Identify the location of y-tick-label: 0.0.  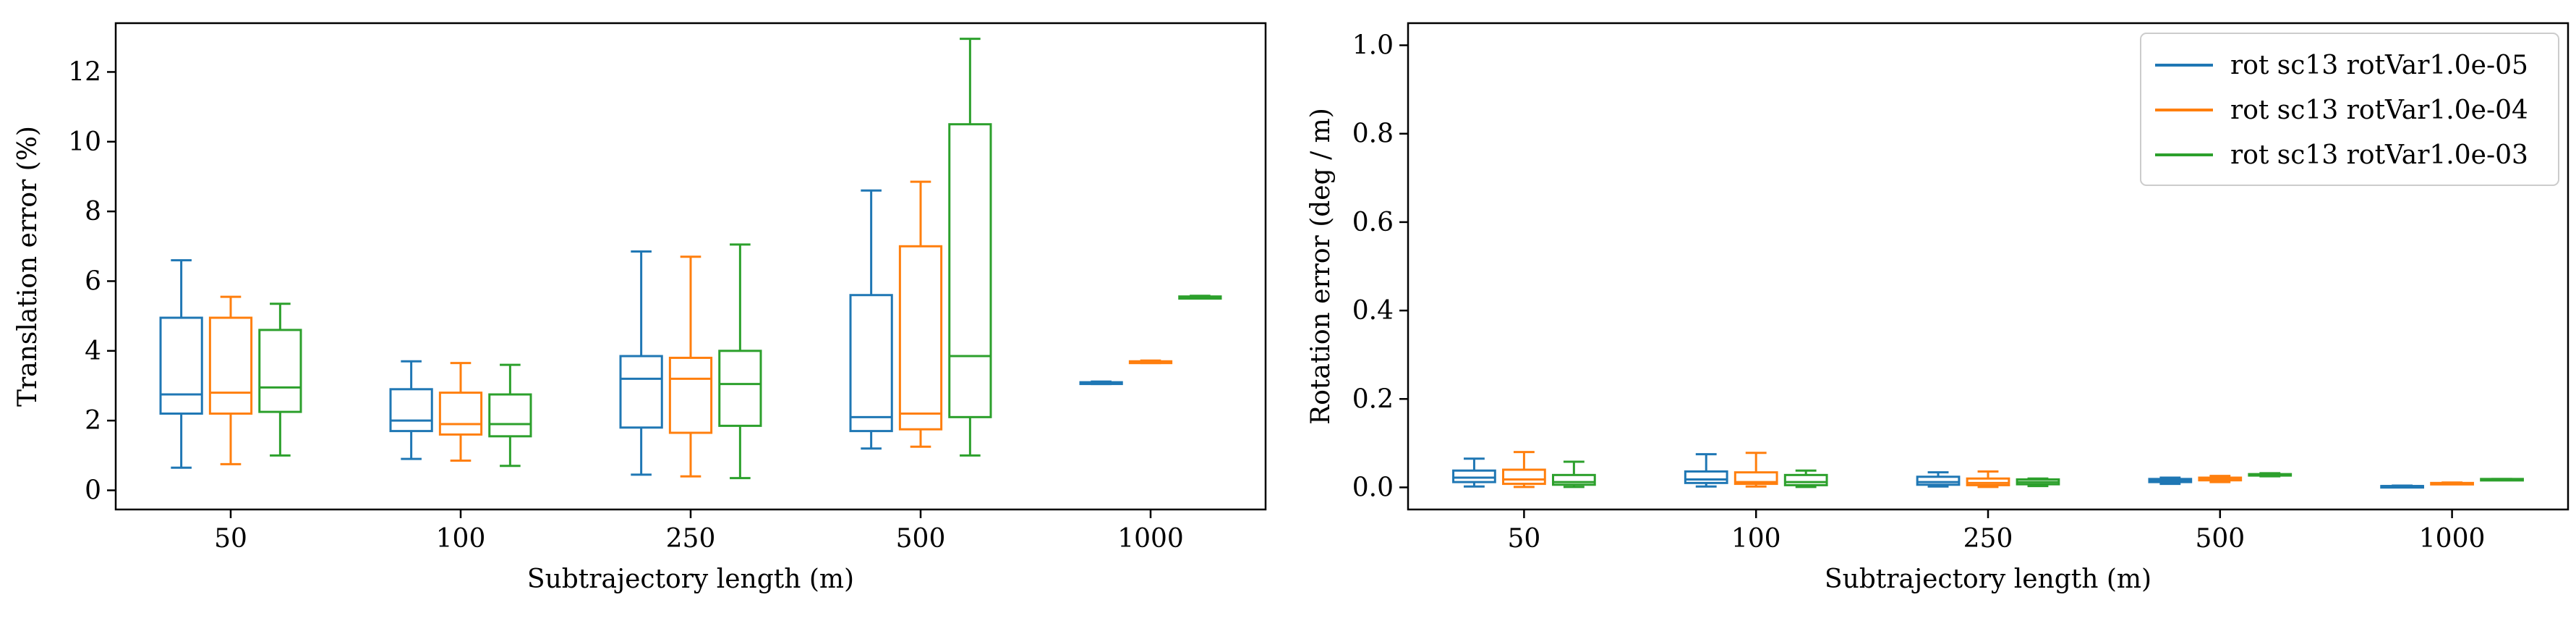
(1373, 487).